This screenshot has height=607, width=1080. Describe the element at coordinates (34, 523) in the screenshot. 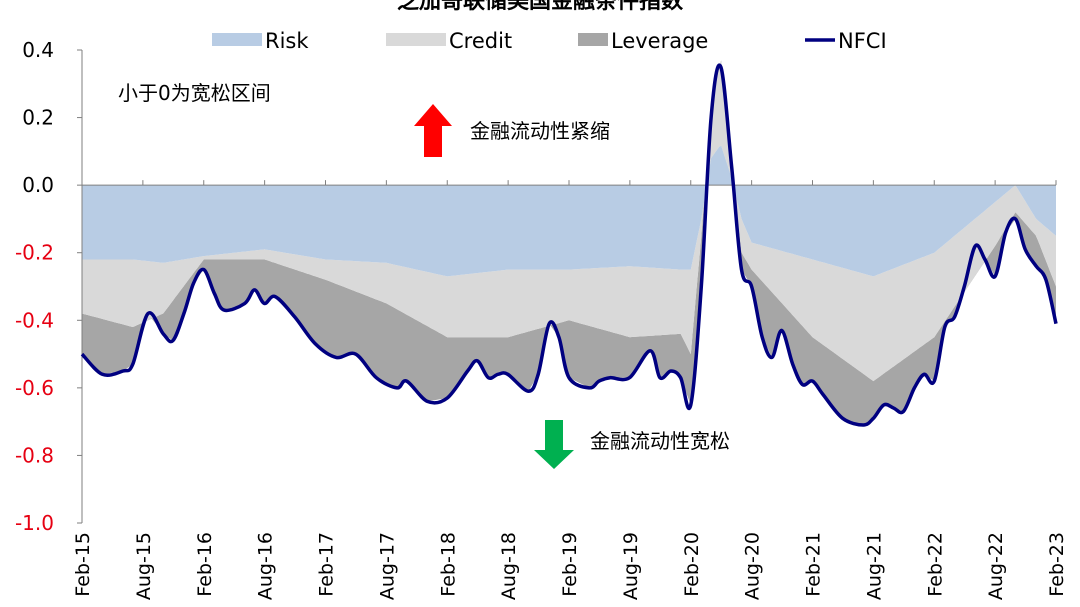

I see `y-tick-label: -1.0` at that location.